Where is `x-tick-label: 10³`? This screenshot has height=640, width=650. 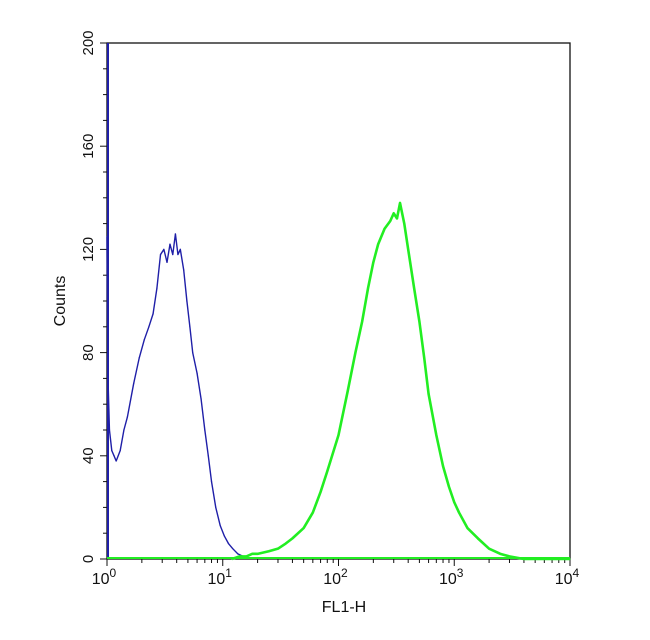
x-tick-label: 10³ is located at coordinates (451, 577).